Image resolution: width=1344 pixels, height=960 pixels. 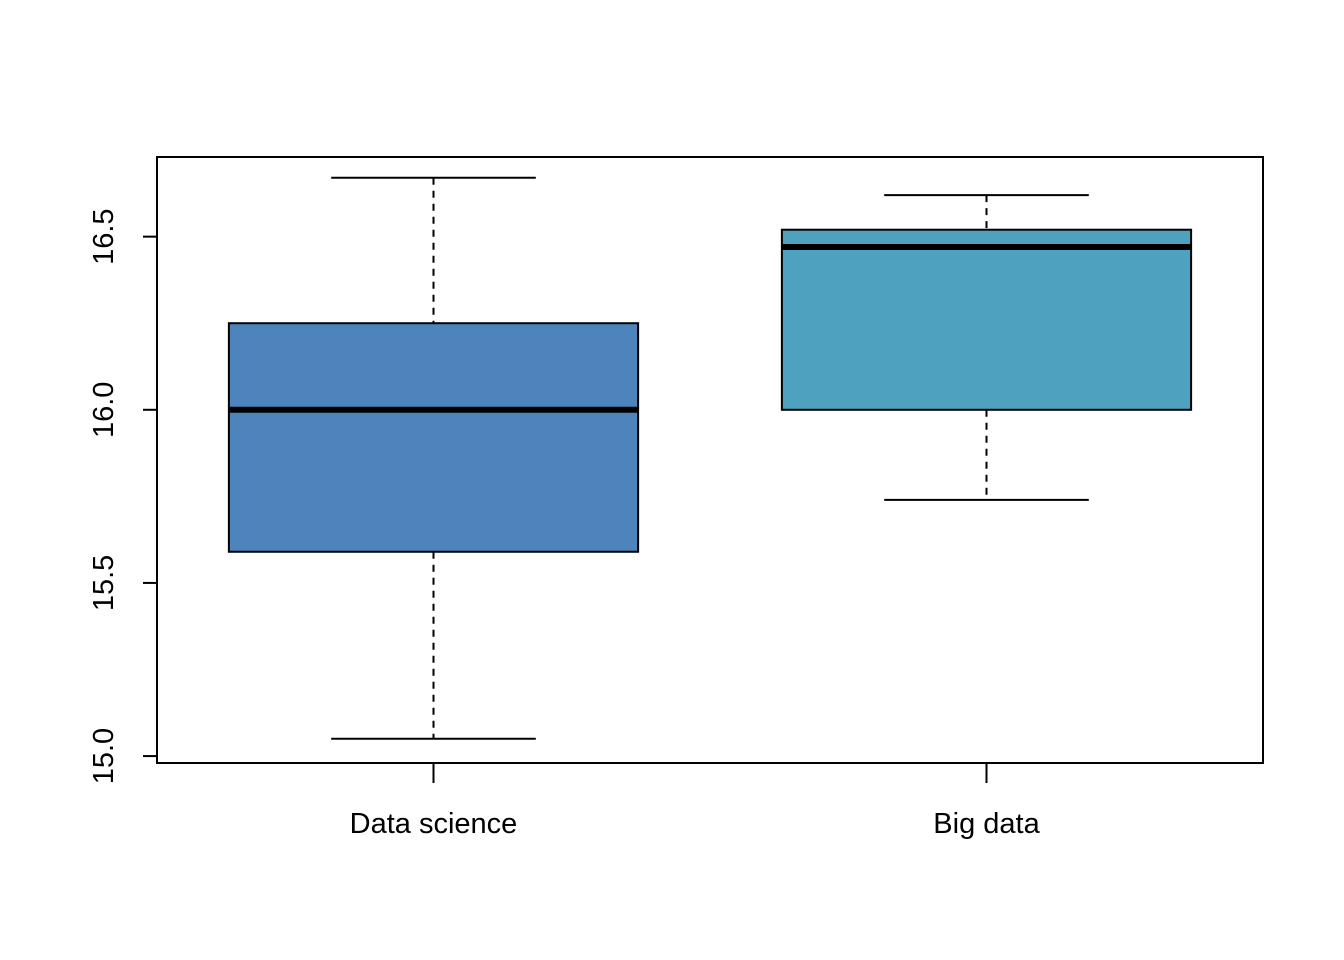 I want to click on y-tick-label: 16.5, so click(x=104, y=236).